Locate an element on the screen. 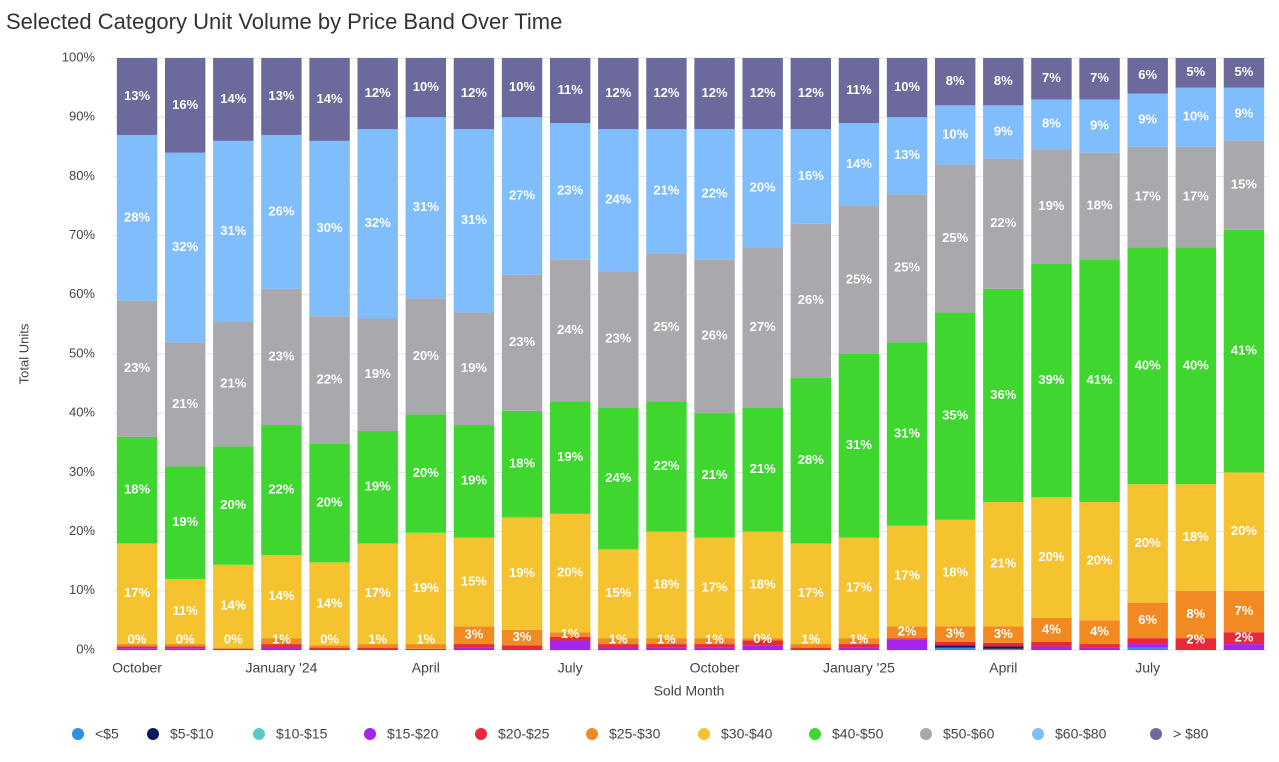 Image resolution: width=1279 pixels, height=762 pixels. data-label: 18% is located at coordinates (1100, 204).